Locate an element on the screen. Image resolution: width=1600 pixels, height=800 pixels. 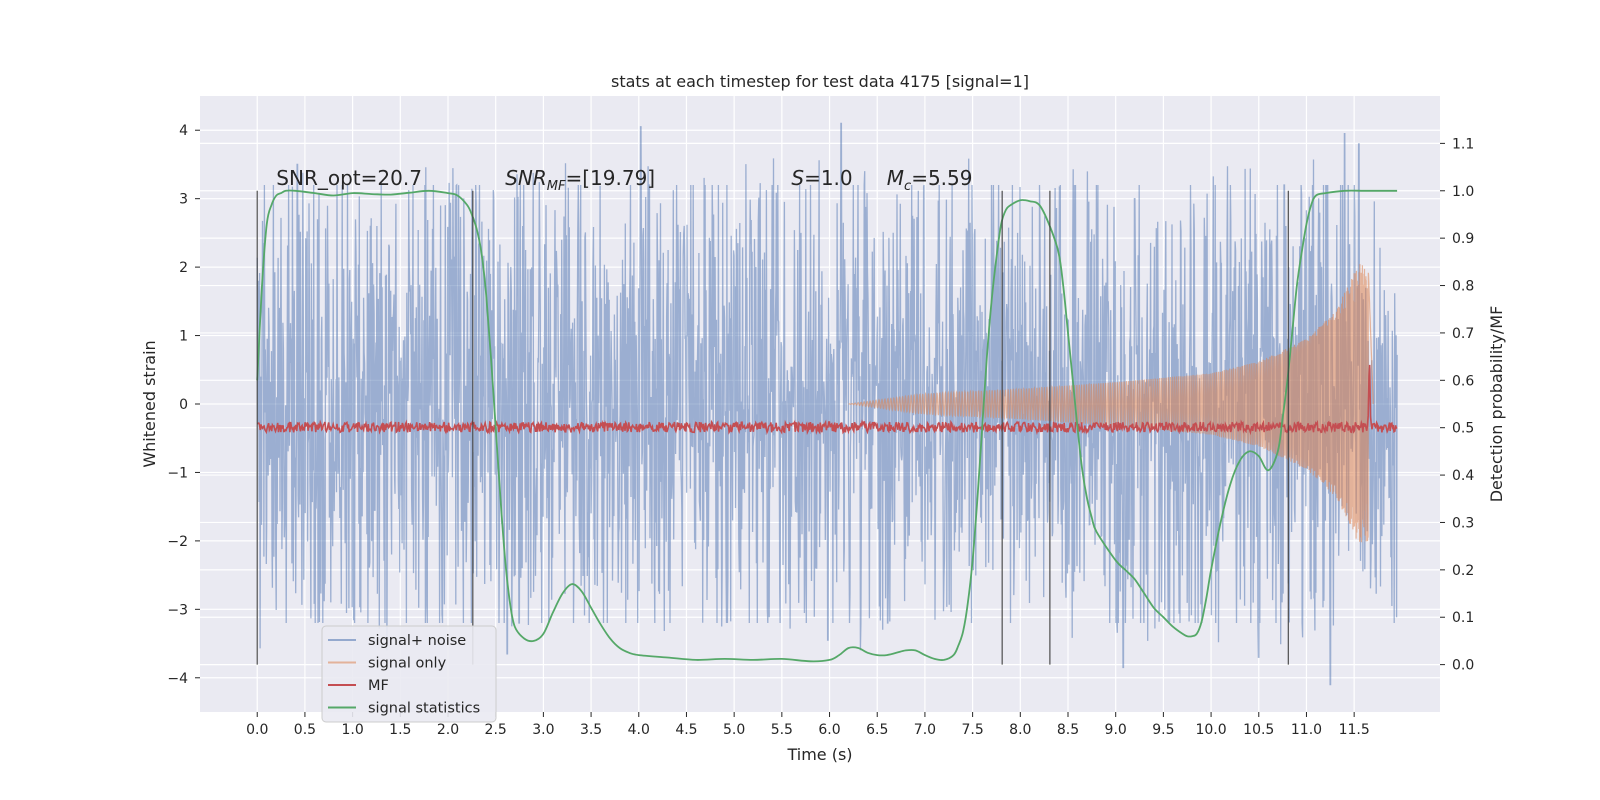
x-tick-label: 1.5 is located at coordinates (400, 730).